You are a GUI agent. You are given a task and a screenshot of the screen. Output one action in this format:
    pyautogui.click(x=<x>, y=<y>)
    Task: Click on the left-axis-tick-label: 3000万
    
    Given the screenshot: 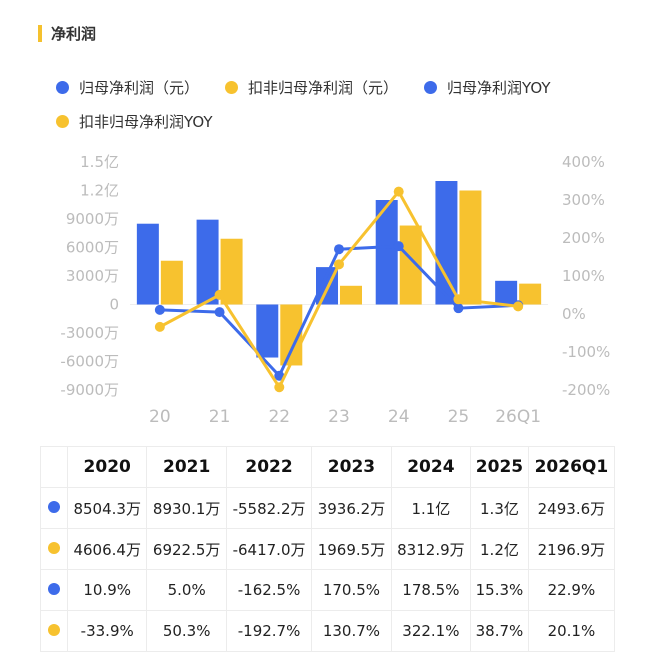 What is the action you would take?
    pyautogui.click(x=92, y=276)
    